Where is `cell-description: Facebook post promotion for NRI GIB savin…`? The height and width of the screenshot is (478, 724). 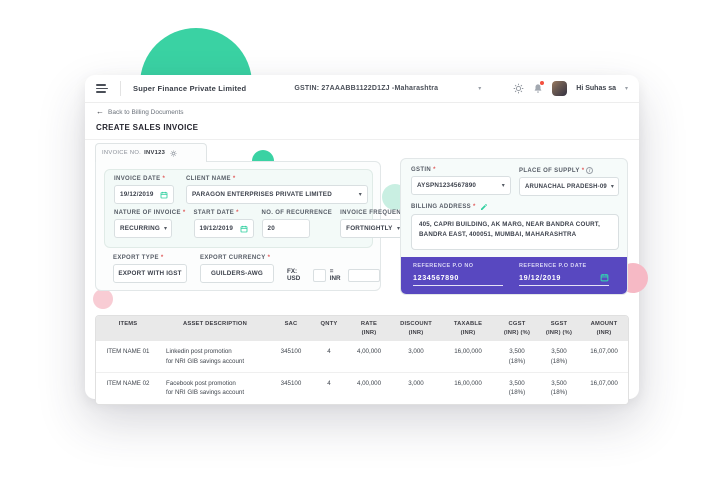
cell-description: Facebook post promotion for NRI GIB savin… is located at coordinates (205, 388).